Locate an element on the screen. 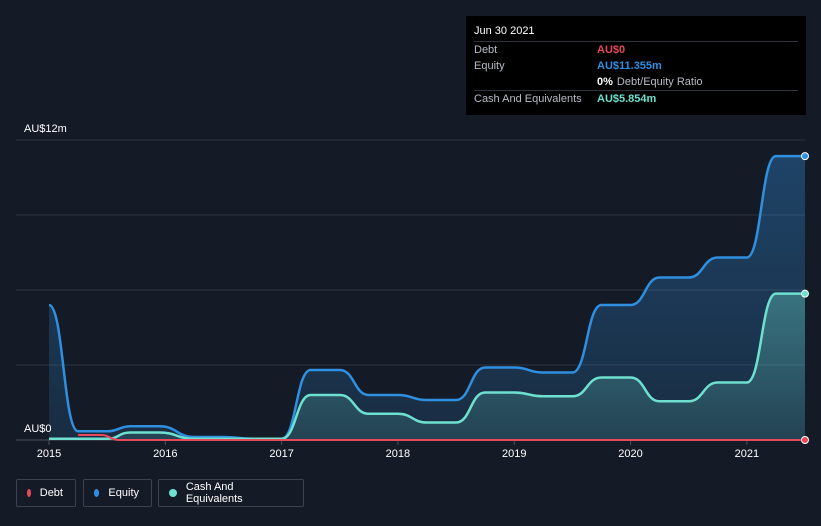 This screenshot has height=526, width=821. legend-debt: Debt is located at coordinates (46, 493).